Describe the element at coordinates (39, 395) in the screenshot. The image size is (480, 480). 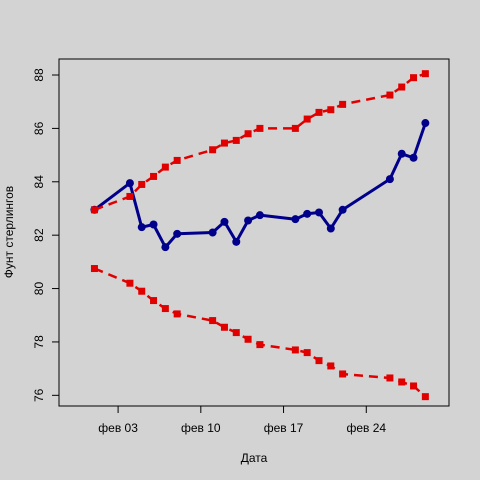
I see `y-tick-label: 76` at that location.